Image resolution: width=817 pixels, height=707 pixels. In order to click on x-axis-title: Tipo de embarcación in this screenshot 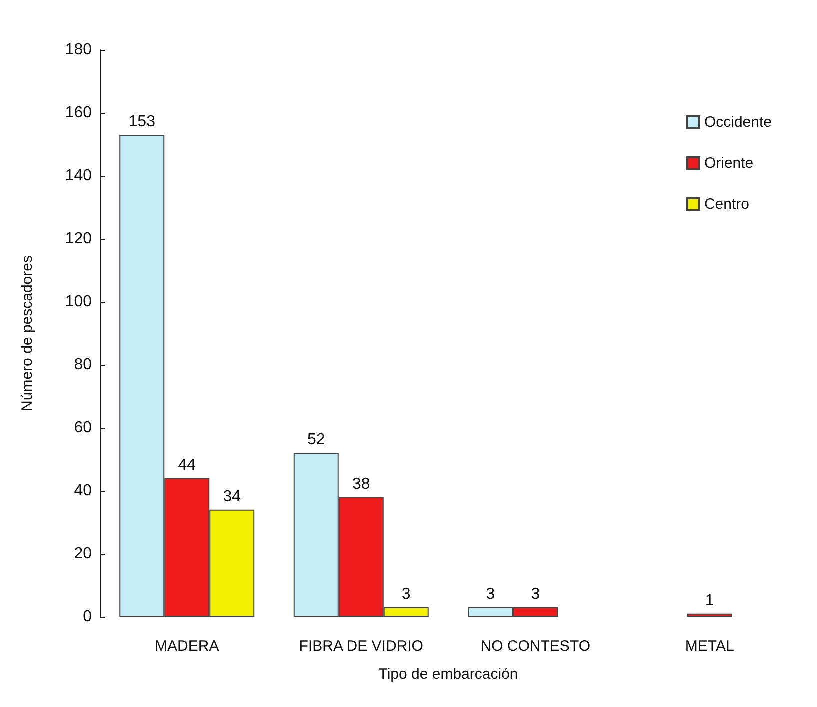, I will do `click(448, 674)`.